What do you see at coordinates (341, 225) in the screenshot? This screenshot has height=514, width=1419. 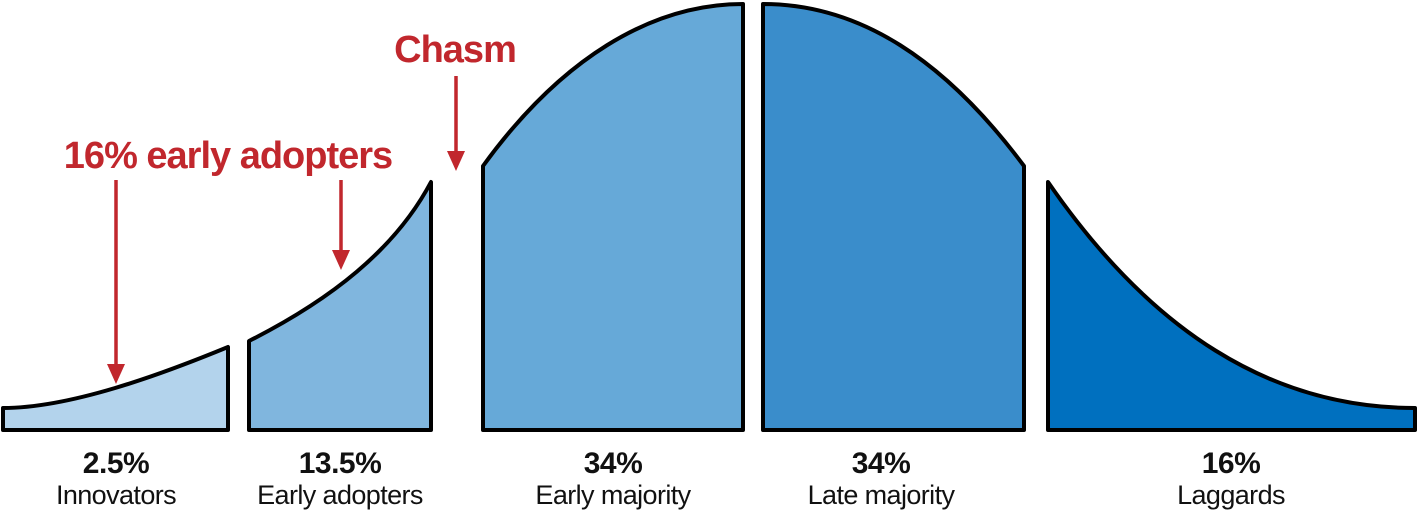 I see `arrow-early-adopters` at bounding box center [341, 225].